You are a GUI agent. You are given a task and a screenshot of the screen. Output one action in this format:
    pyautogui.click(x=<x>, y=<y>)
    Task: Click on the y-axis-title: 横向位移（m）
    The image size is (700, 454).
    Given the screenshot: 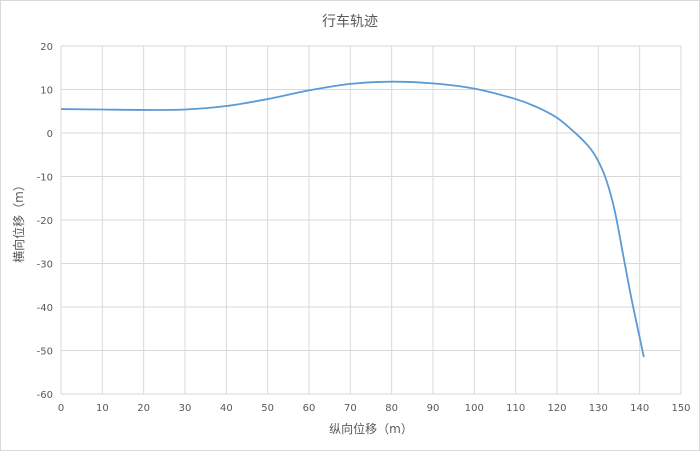 What is the action you would take?
    pyautogui.click(x=18, y=221)
    